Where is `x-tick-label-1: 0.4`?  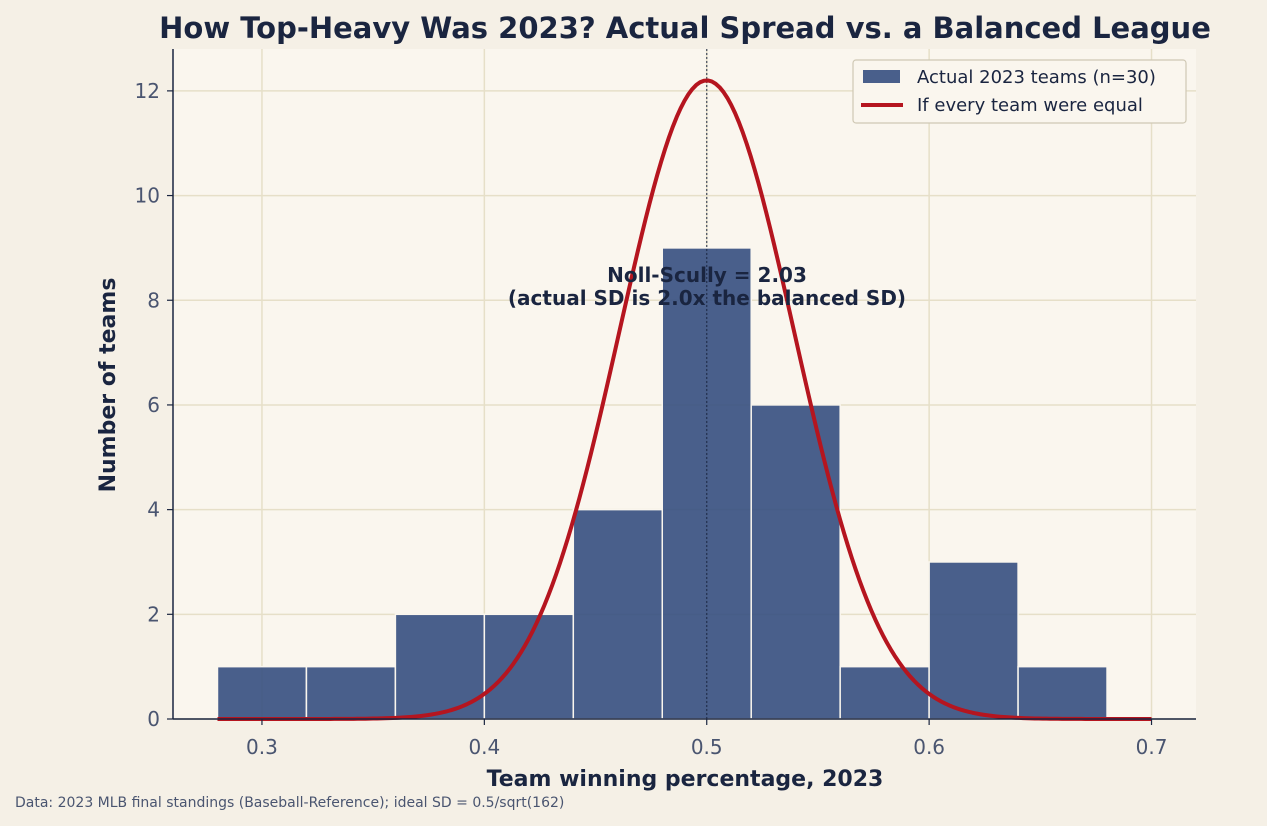 x-tick-label-1: 0.4 is located at coordinates (484, 747).